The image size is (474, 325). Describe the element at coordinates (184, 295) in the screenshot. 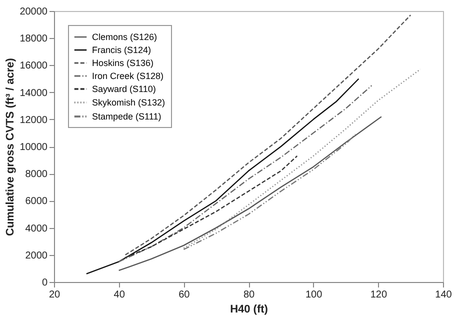

I see `x-tick-label: 60` at that location.